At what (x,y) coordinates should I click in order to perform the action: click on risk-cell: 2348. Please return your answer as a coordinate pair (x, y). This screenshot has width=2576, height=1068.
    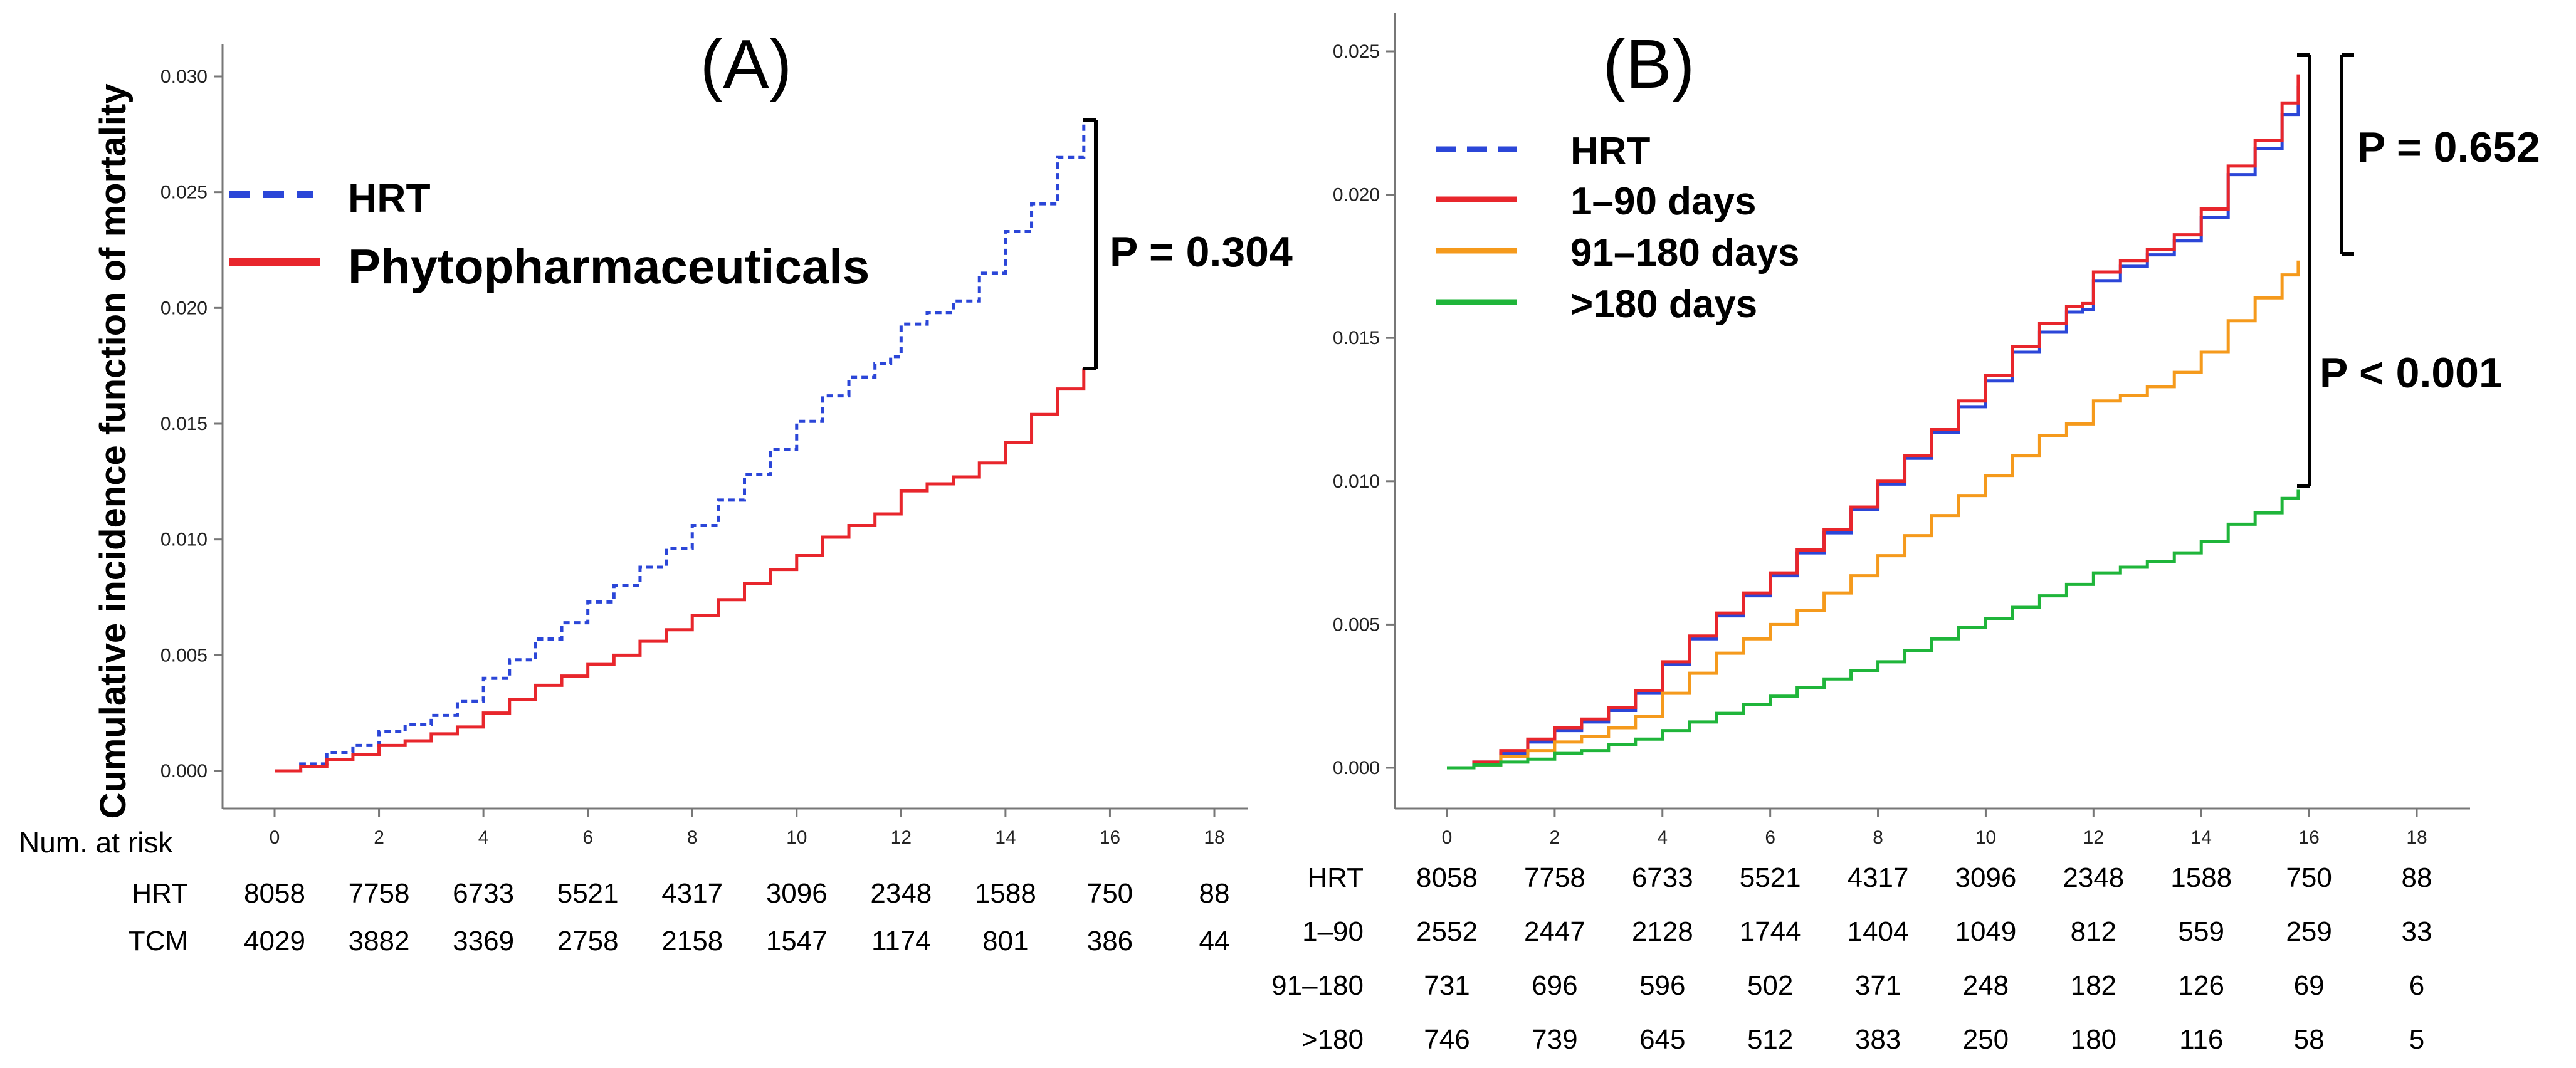
    Looking at the image, I should click on (901, 893).